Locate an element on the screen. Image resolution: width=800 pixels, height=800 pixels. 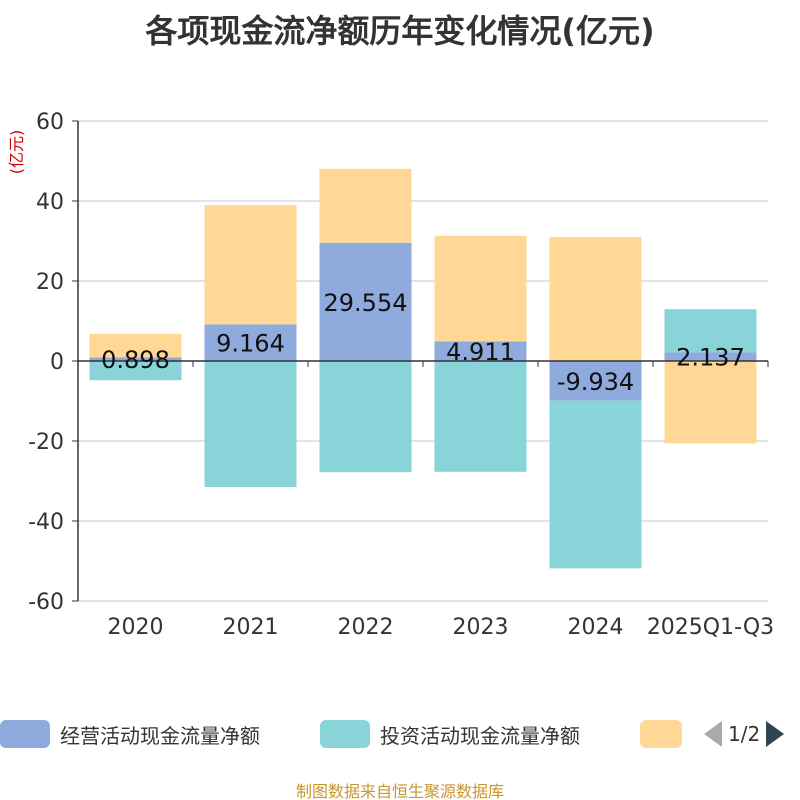
data-label: 9.164 is located at coordinates (250, 344).